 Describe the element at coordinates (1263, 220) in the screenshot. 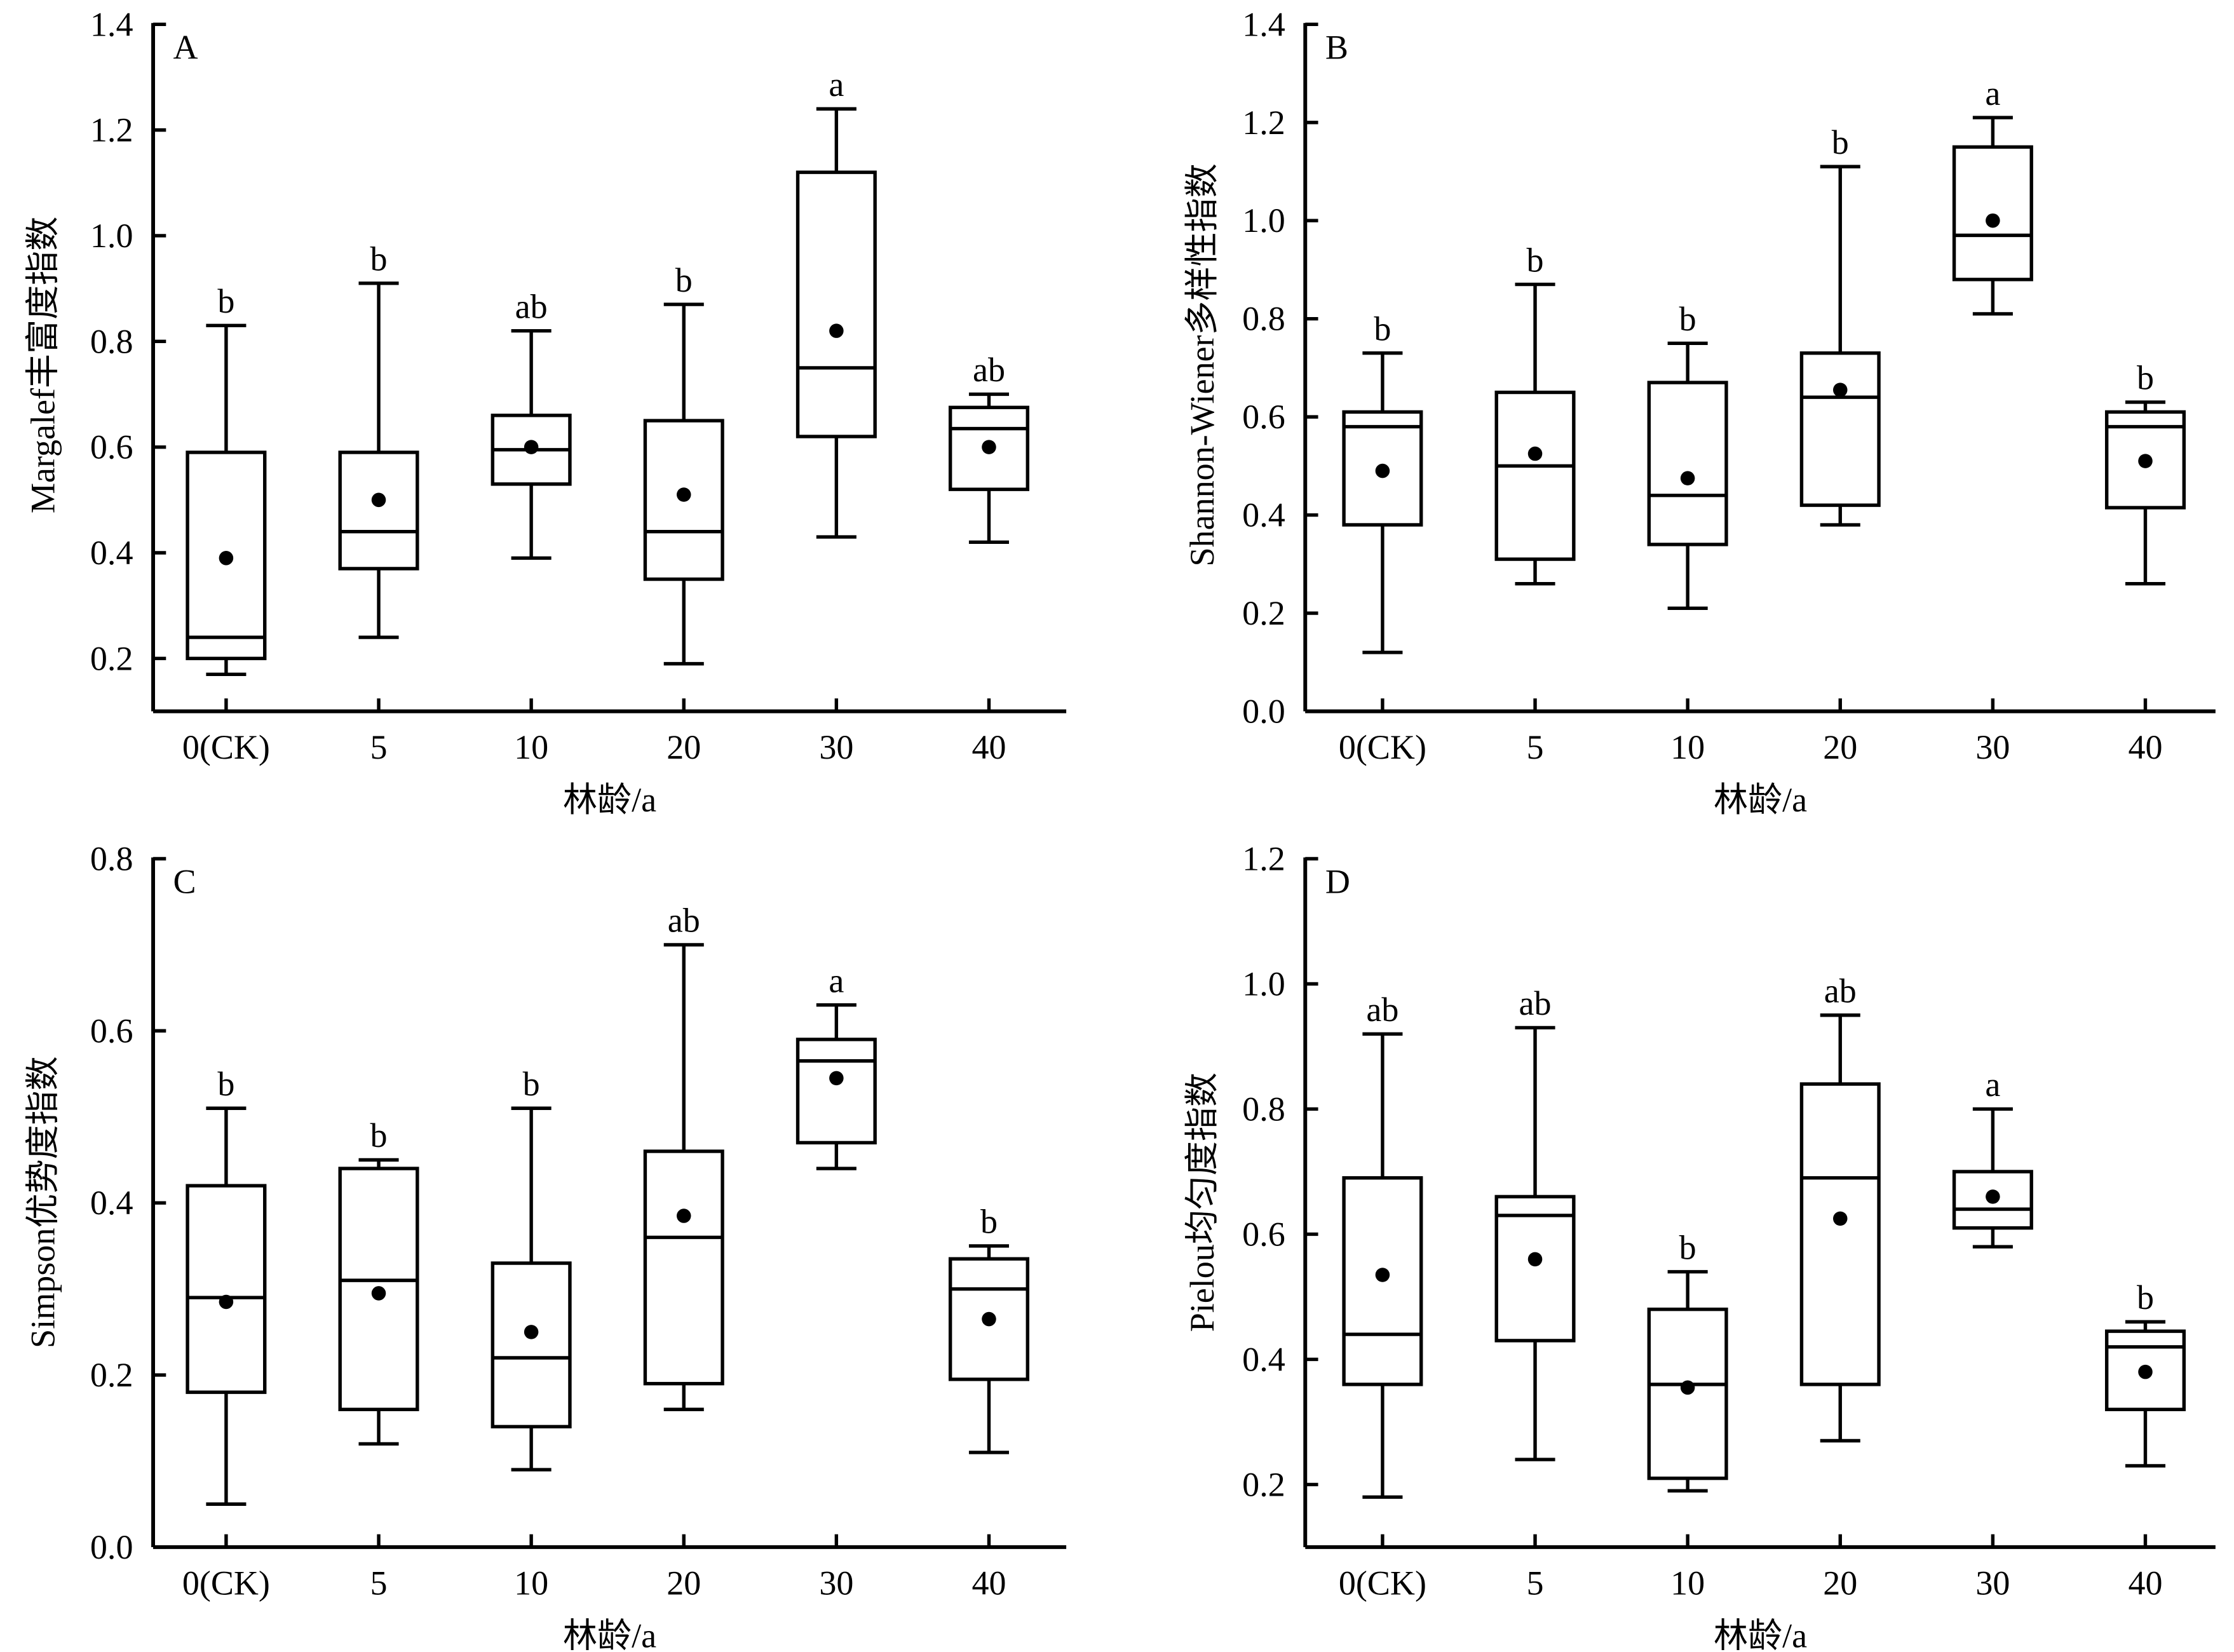

I see `y-tick-label: 1.0` at that location.